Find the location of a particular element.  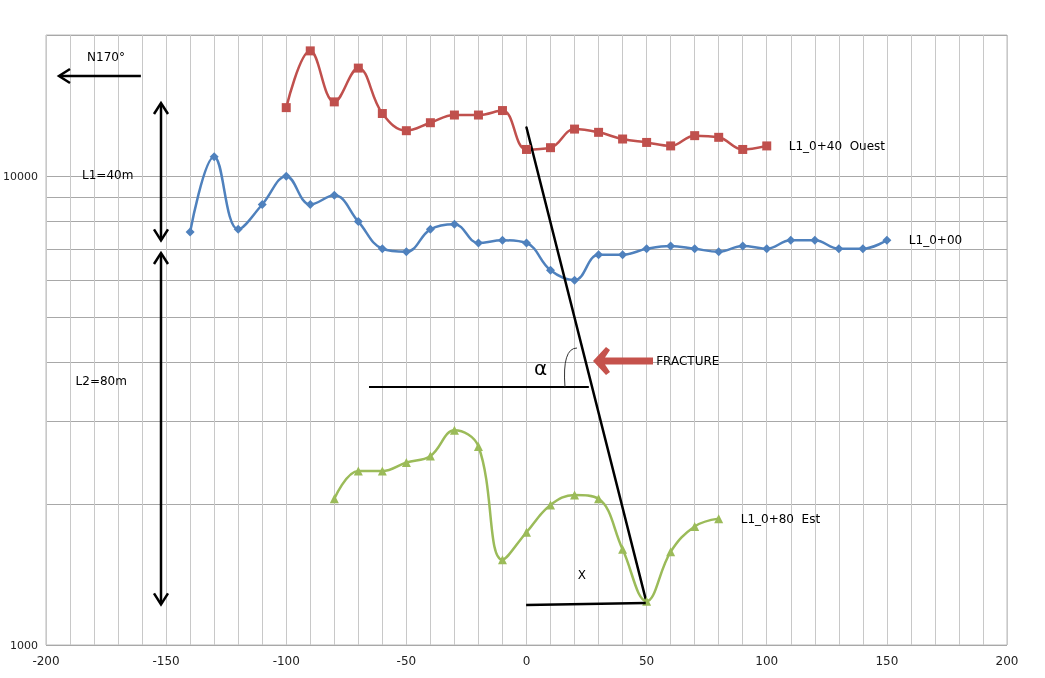

y-tick-label: 1000 is located at coordinates (23, 645).